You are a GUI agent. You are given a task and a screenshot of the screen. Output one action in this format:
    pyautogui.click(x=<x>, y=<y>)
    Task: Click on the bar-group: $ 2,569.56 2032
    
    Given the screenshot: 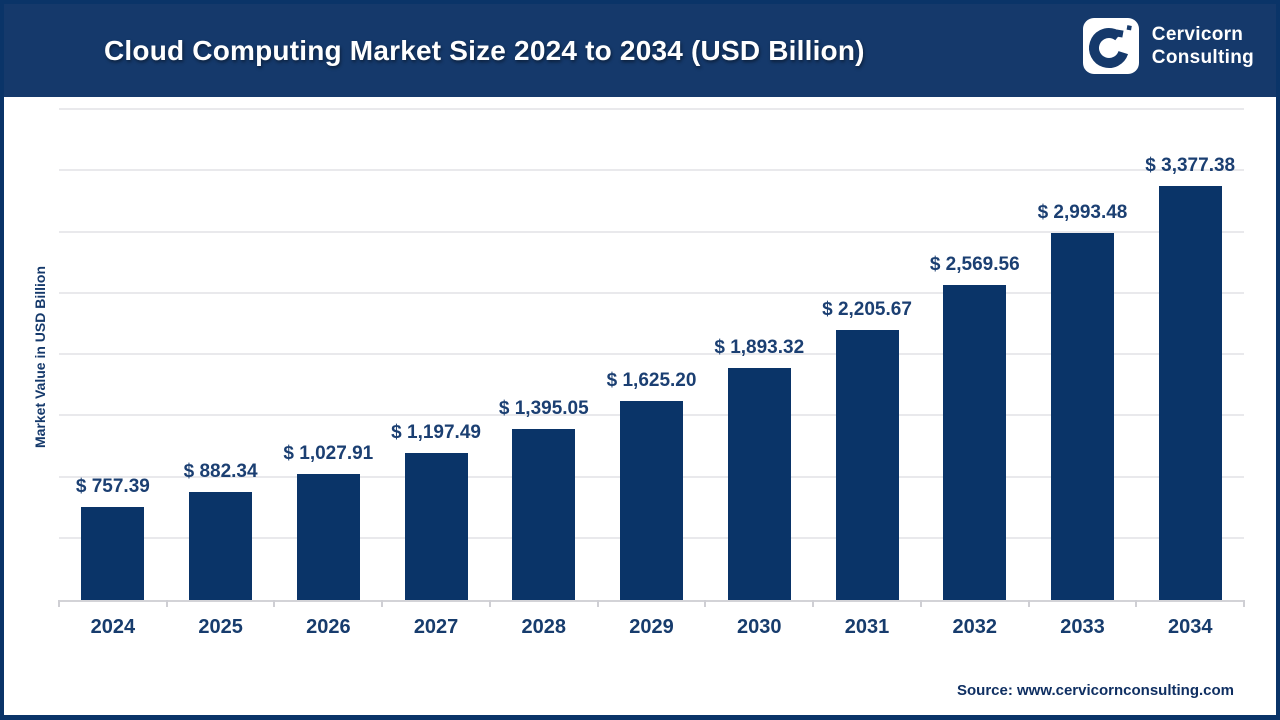 What is the action you would take?
    pyautogui.click(x=975, y=375)
    